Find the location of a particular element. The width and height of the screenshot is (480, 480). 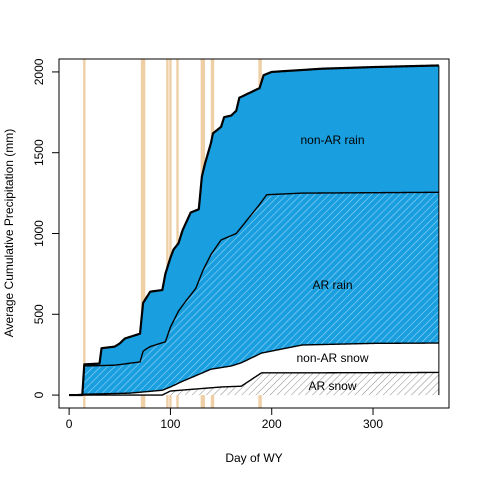

area-ar-snow is located at coordinates (254, 384).